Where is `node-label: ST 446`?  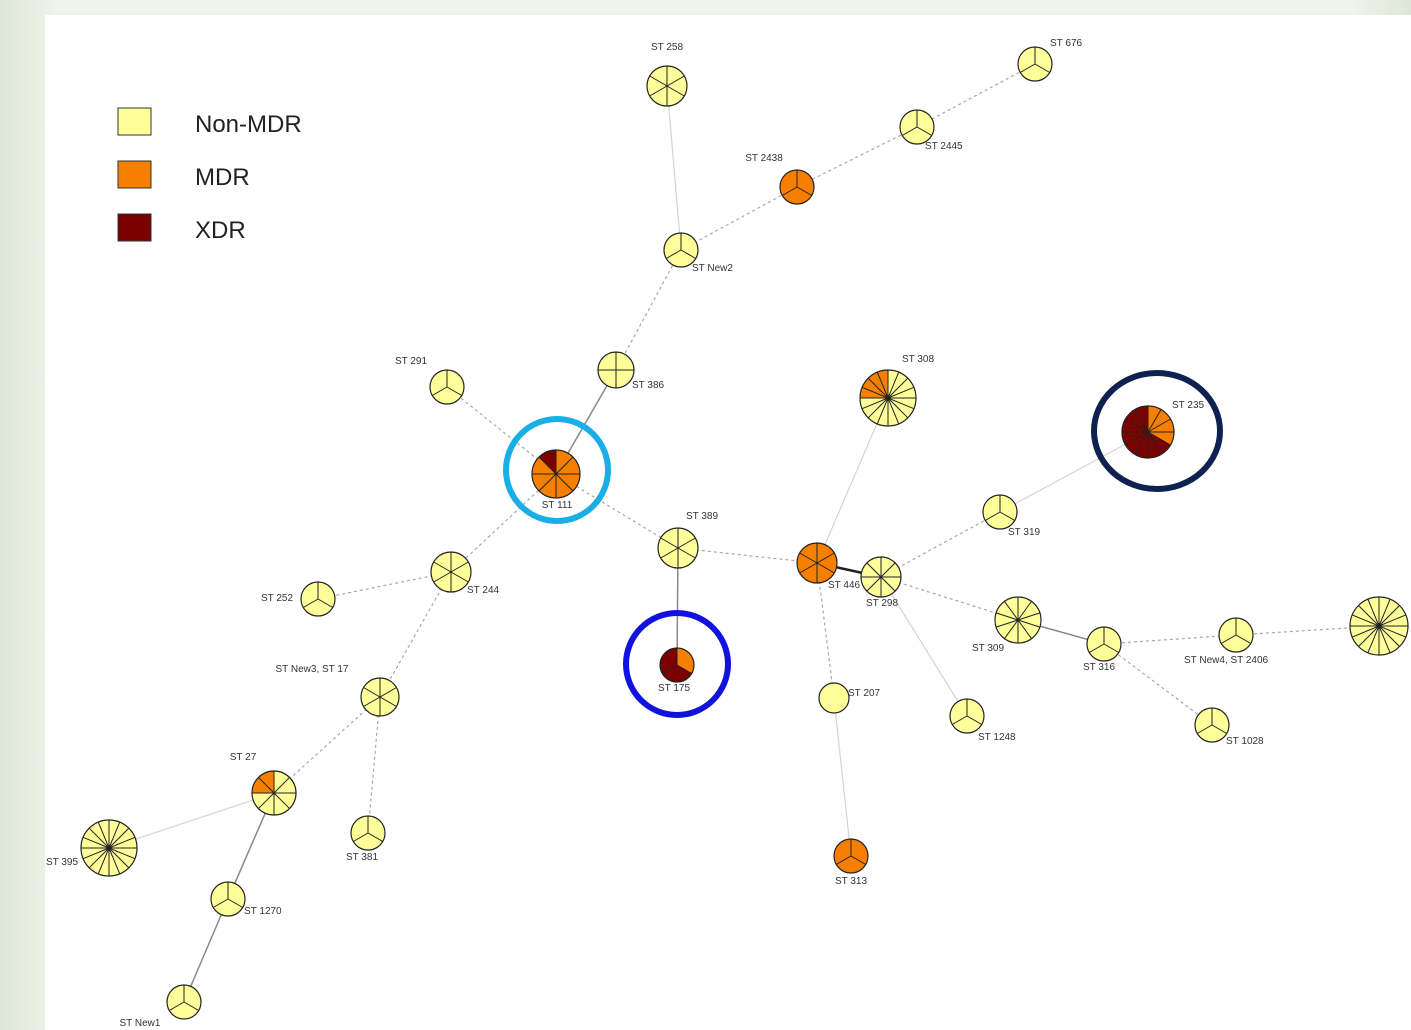 node-label: ST 446 is located at coordinates (844, 585).